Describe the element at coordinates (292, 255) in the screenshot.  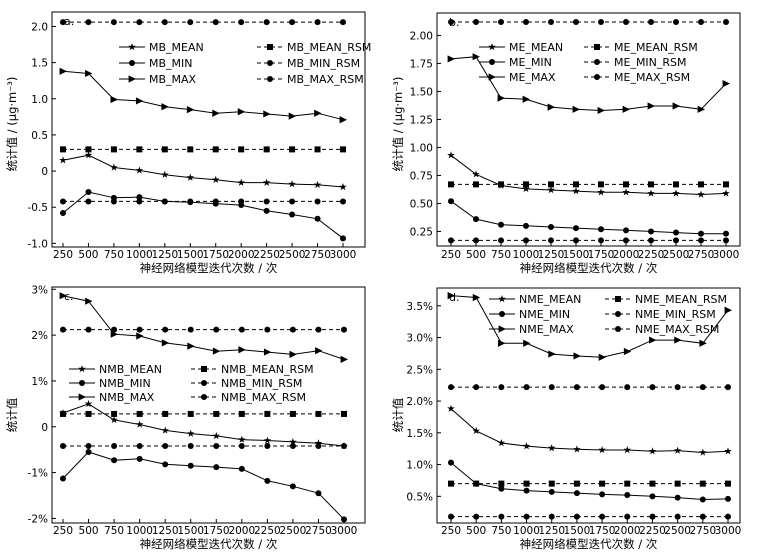
I see `panel-a-xtick-label: 2500` at that location.